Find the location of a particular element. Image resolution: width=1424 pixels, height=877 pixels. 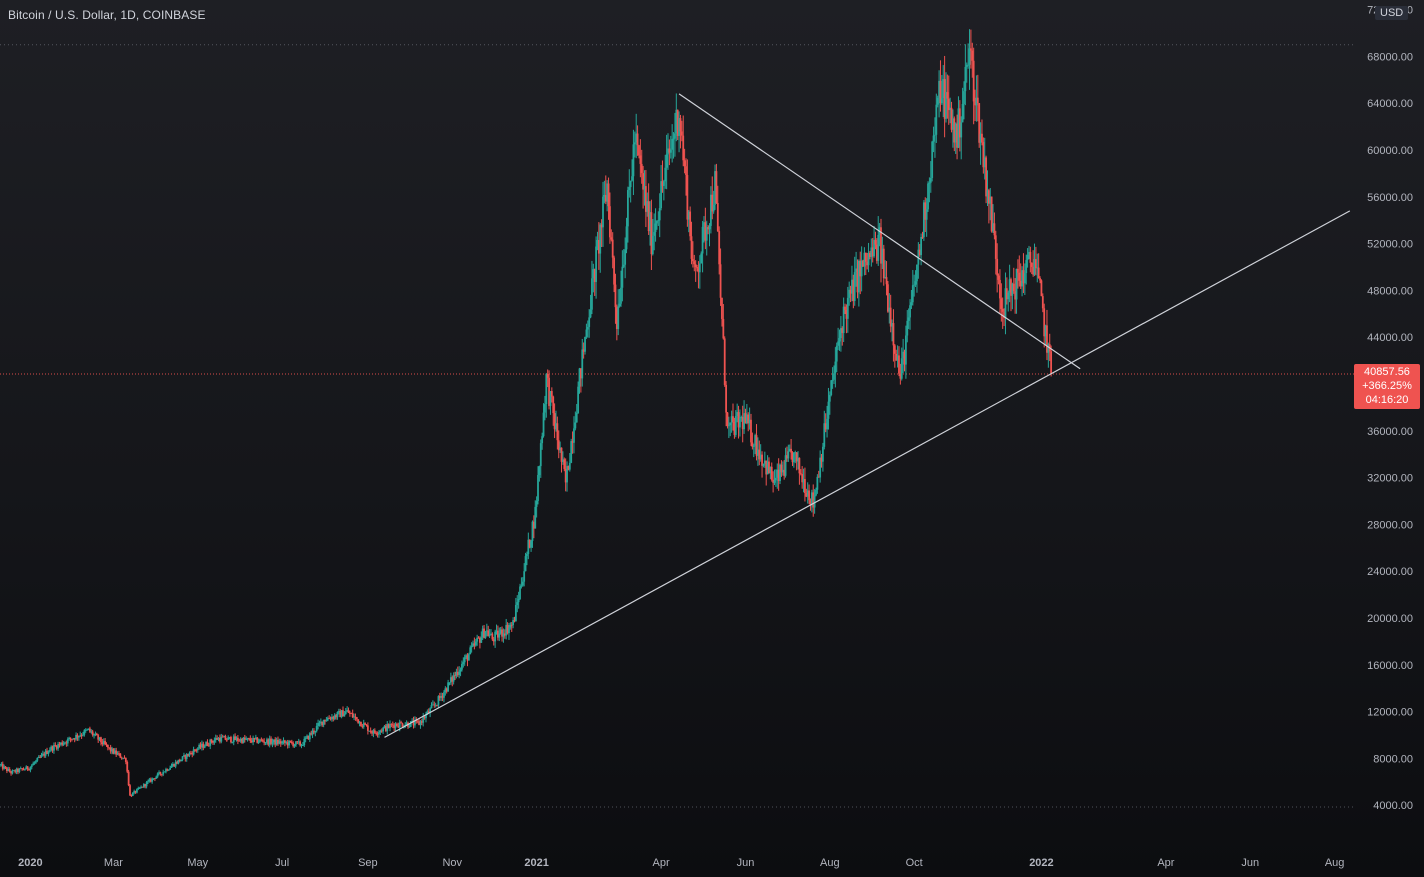

price-tick-label: 8000.00 is located at coordinates (1393, 759).